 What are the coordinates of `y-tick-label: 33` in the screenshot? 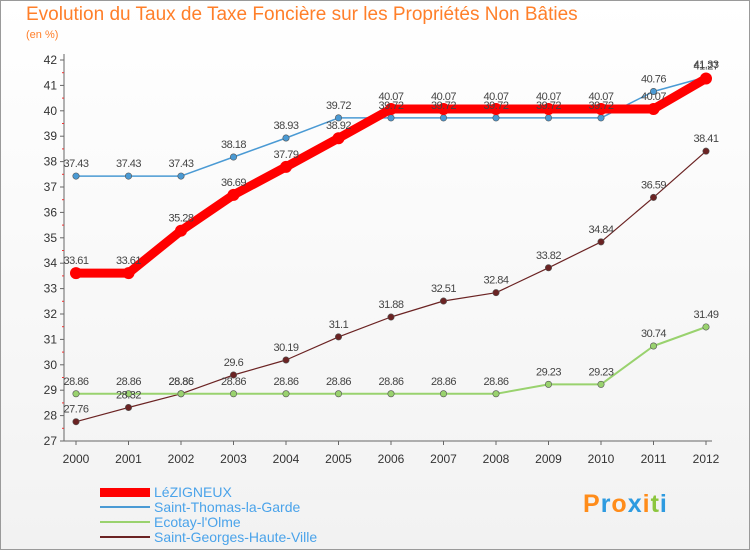 It's located at (51, 289).